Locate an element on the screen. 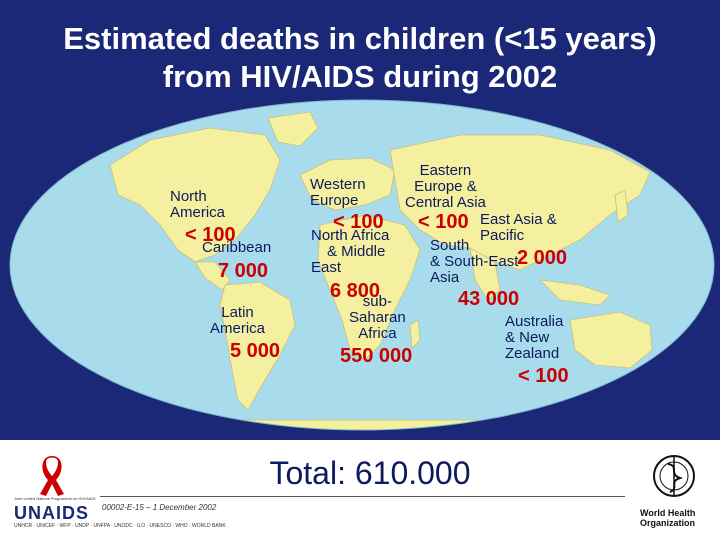 This screenshot has height=540, width=720. land-australia is located at coordinates (611, 340).